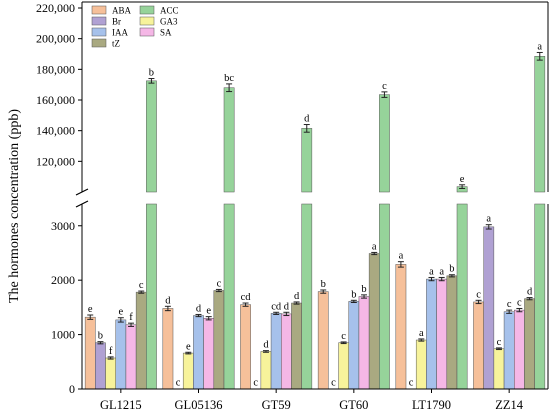 This screenshot has height=418, width=550. Describe the element at coordinates (116, 44) in the screenshot. I see `legend-label-tZ: tZ` at that location.